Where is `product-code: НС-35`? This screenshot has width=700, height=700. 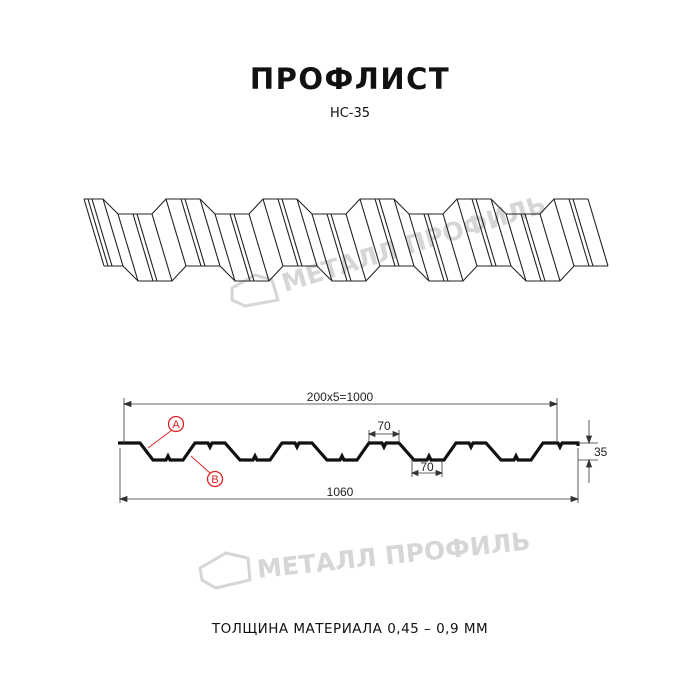
product-code: НС-35 is located at coordinates (350, 113).